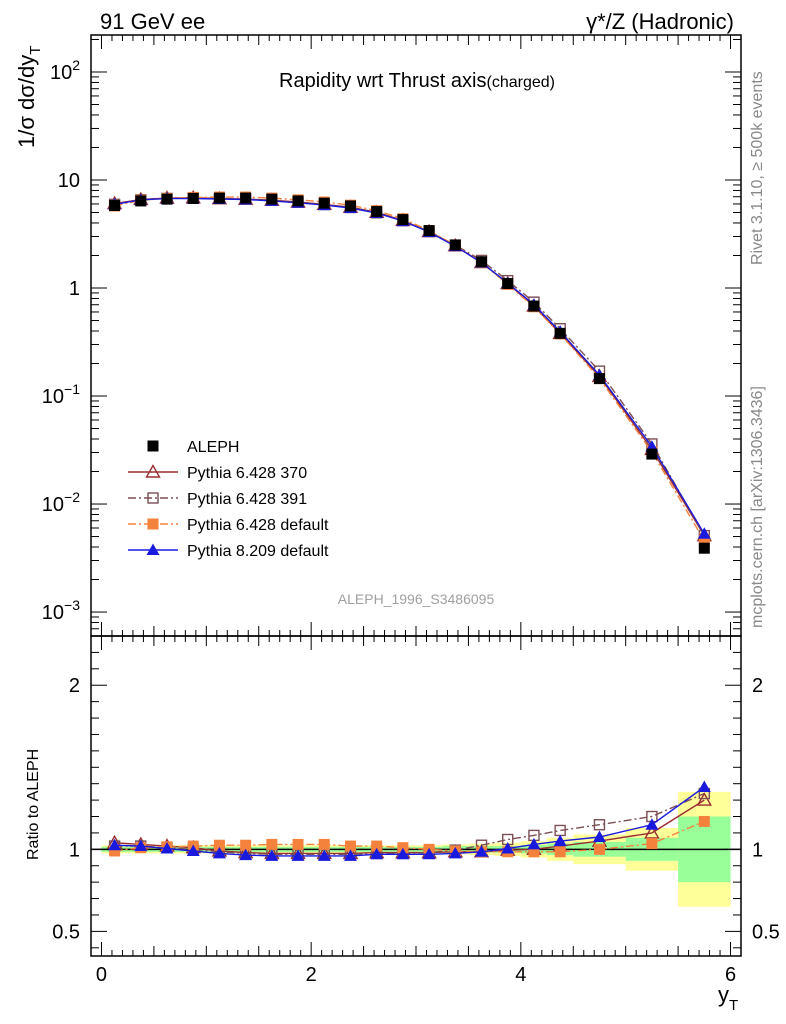 The width and height of the screenshot is (786, 1024). What do you see at coordinates (757, 850) in the screenshot?
I see `ratio-tick-label-right-1: 1` at bounding box center [757, 850].